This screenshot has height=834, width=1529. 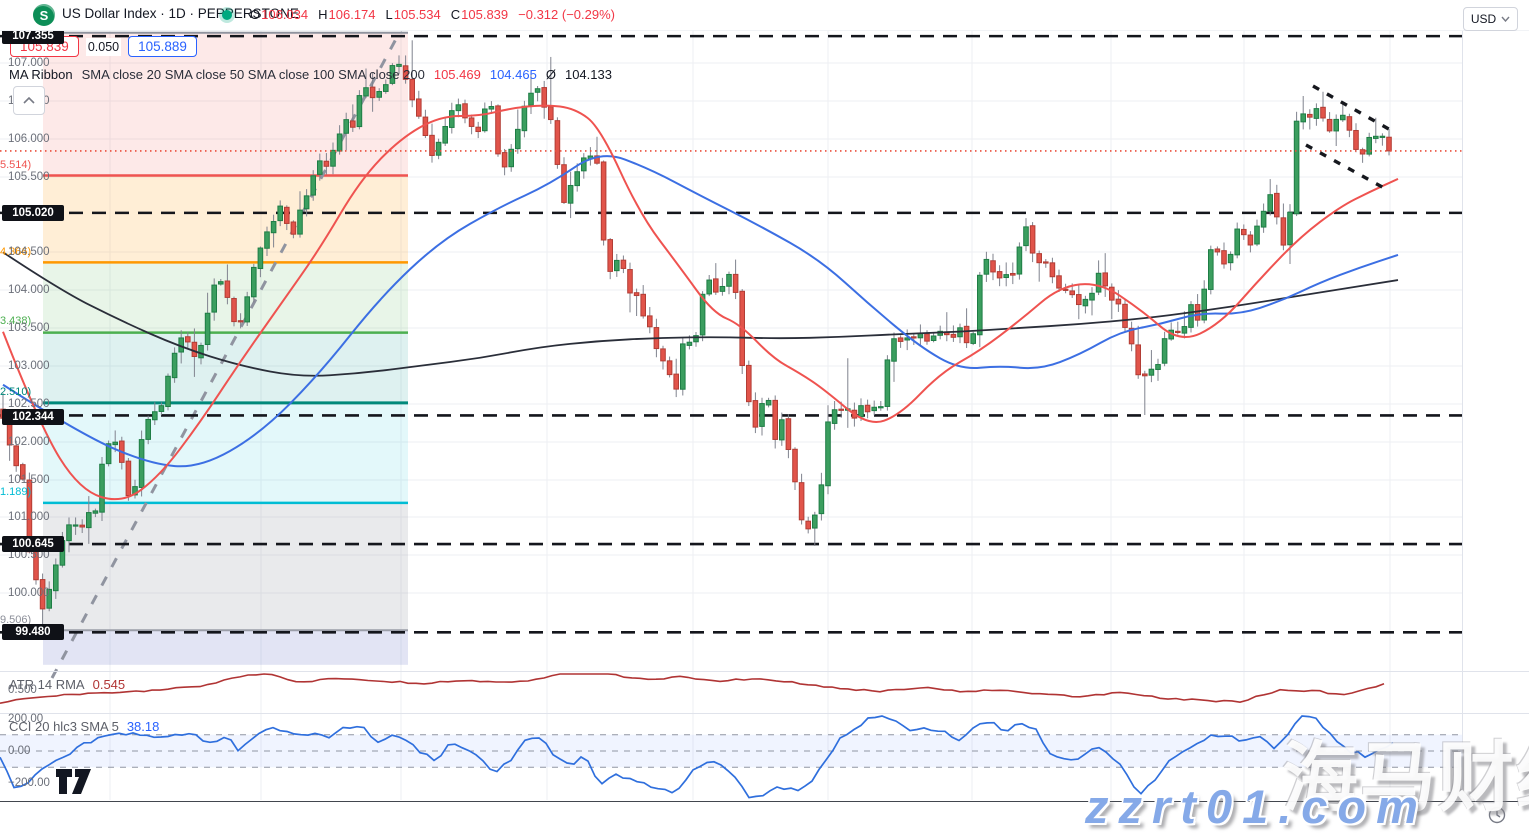 What do you see at coordinates (588, 74) in the screenshot?
I see `avg-value: 104.133` at bounding box center [588, 74].